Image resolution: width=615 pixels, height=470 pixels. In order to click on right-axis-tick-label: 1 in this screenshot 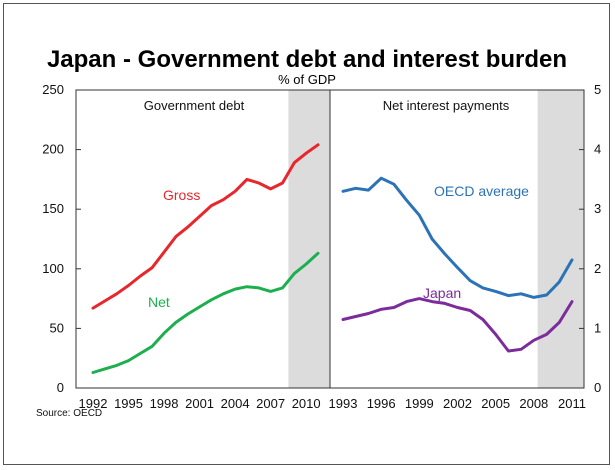, I will do `click(597, 327)`.